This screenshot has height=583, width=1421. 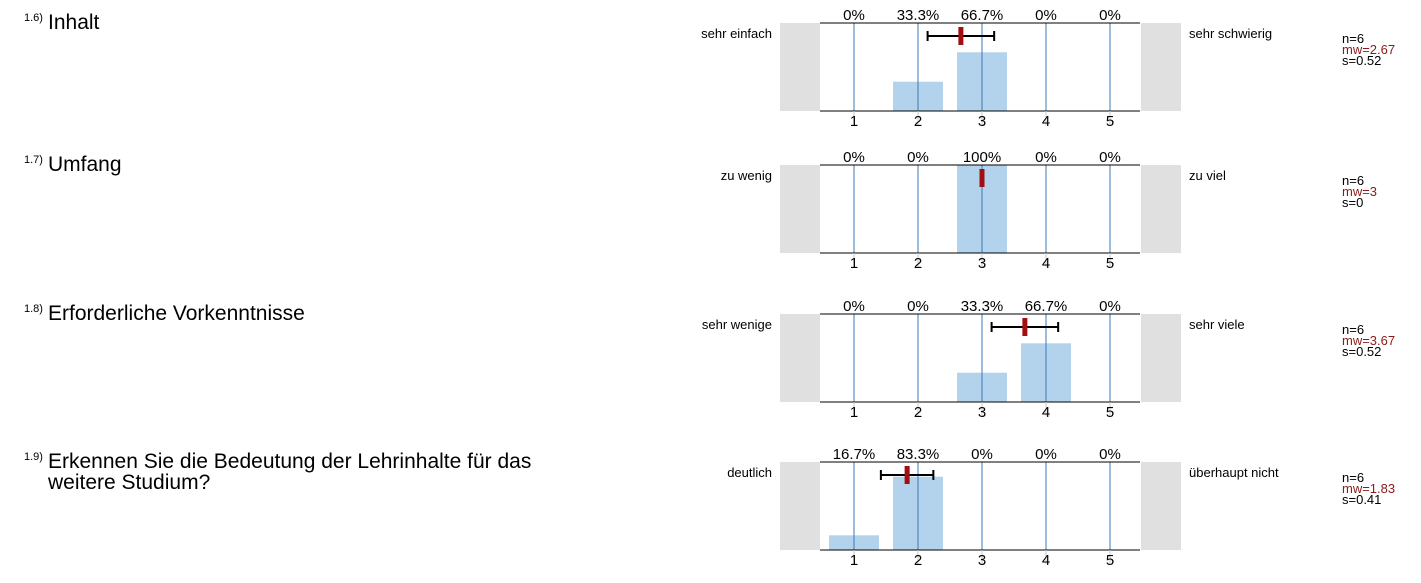 What do you see at coordinates (918, 454) in the screenshot?
I see `percent-label: 83.3%` at bounding box center [918, 454].